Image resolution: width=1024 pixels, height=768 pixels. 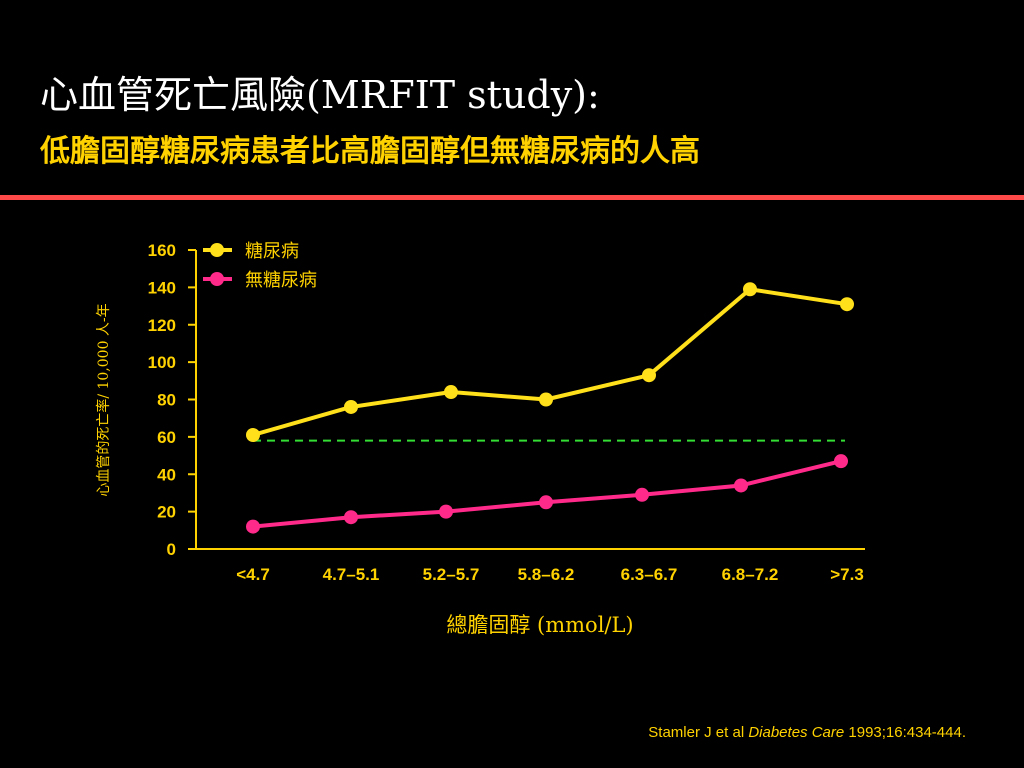 I want to click on x-tick-label: 5.2–5.7, so click(x=451, y=574).